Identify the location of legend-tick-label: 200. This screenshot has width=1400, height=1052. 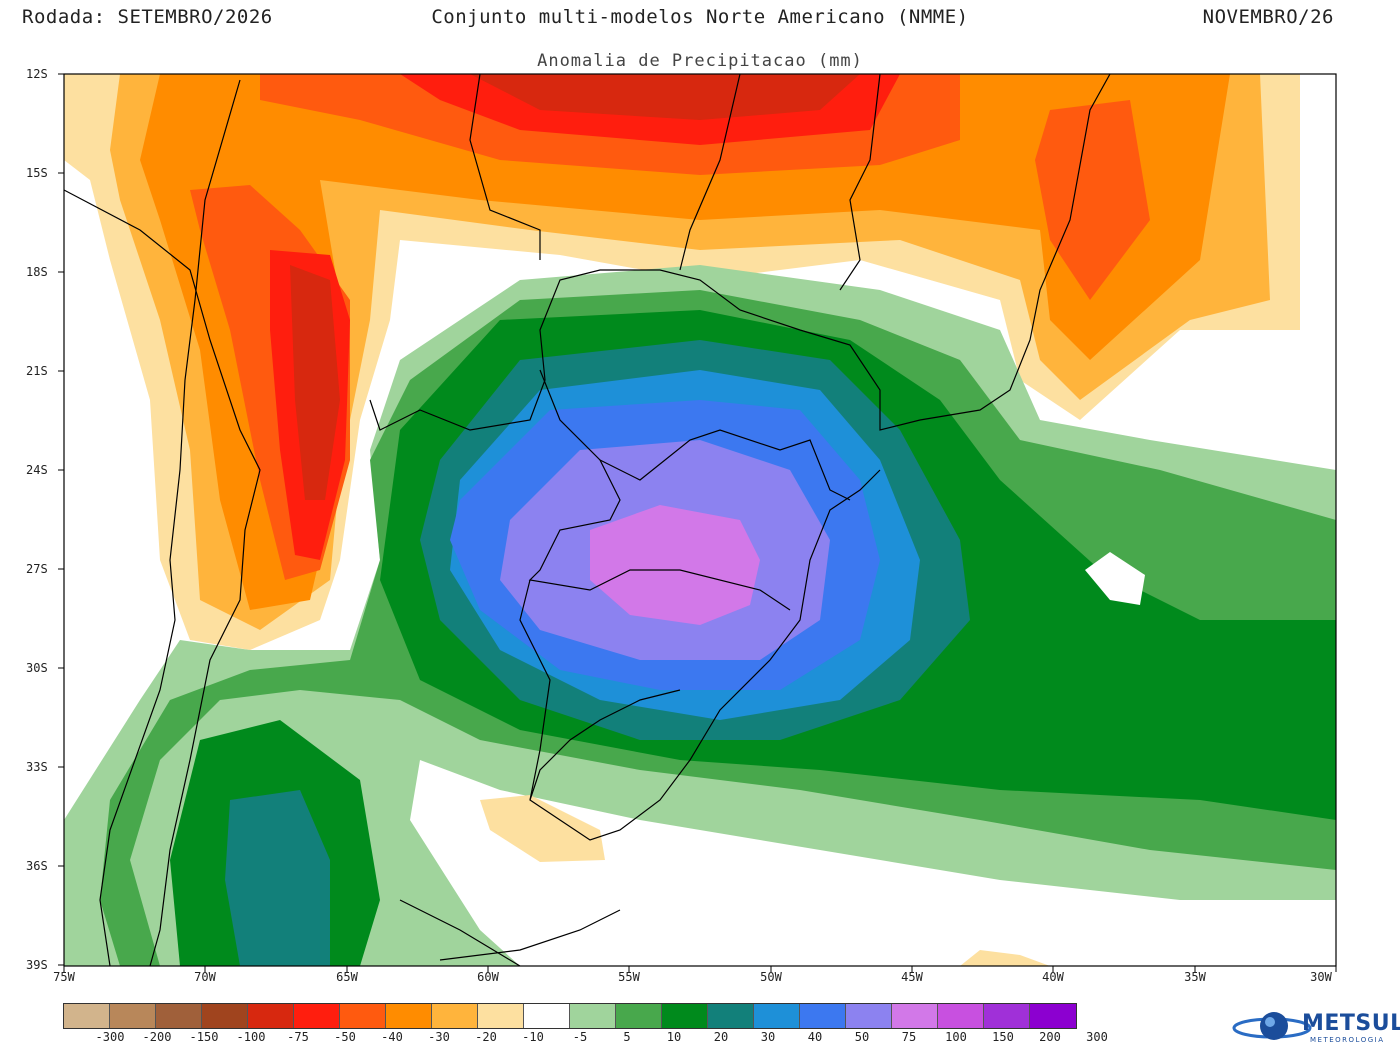
(1050, 1037).